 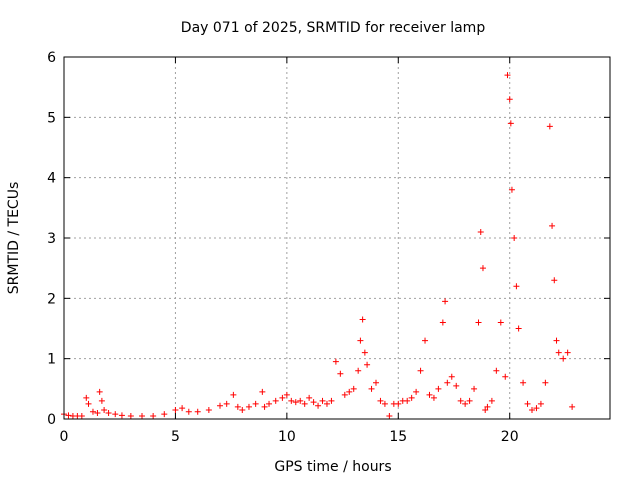 What do you see at coordinates (51, 118) in the screenshot?
I see `y-tick-label: 5` at bounding box center [51, 118].